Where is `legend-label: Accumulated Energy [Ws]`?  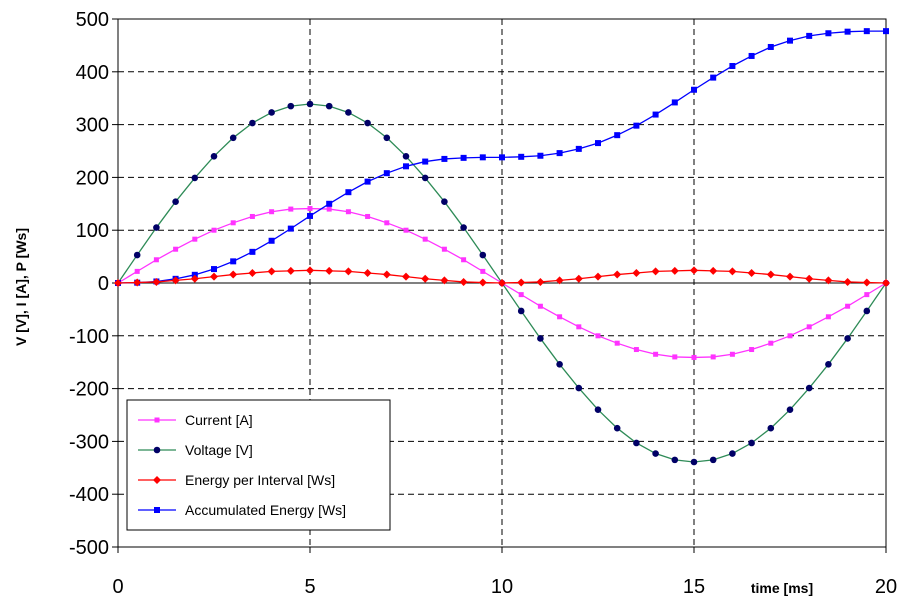
legend-label: Accumulated Energy [Ws] is located at coordinates (265, 510).